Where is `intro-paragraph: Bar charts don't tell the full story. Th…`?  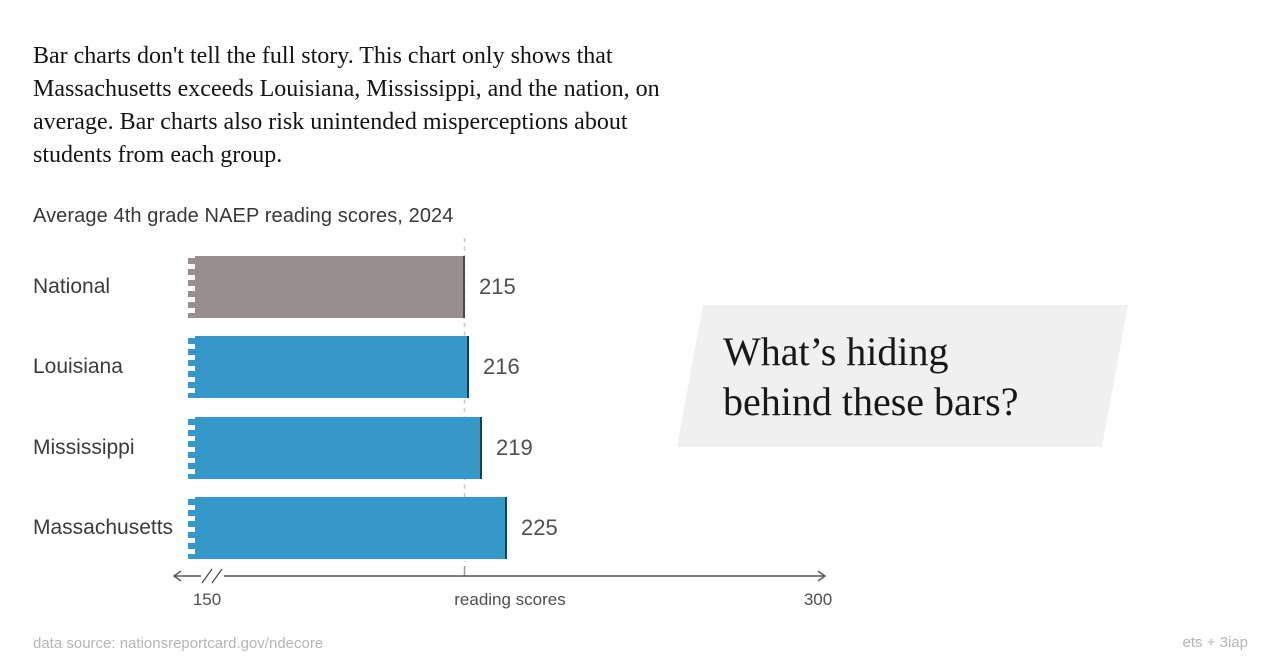
intro-paragraph: Bar charts don't tell the full story. Th… is located at coordinates (346, 106).